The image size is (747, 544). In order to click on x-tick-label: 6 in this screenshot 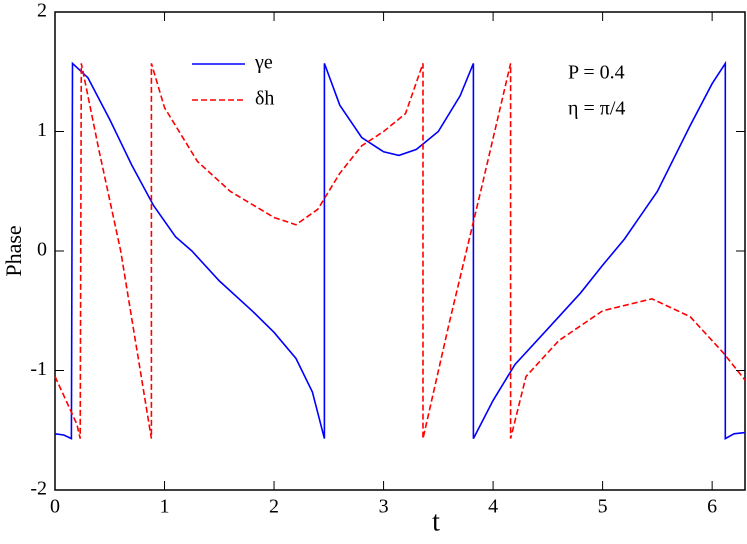, I will do `click(712, 507)`.